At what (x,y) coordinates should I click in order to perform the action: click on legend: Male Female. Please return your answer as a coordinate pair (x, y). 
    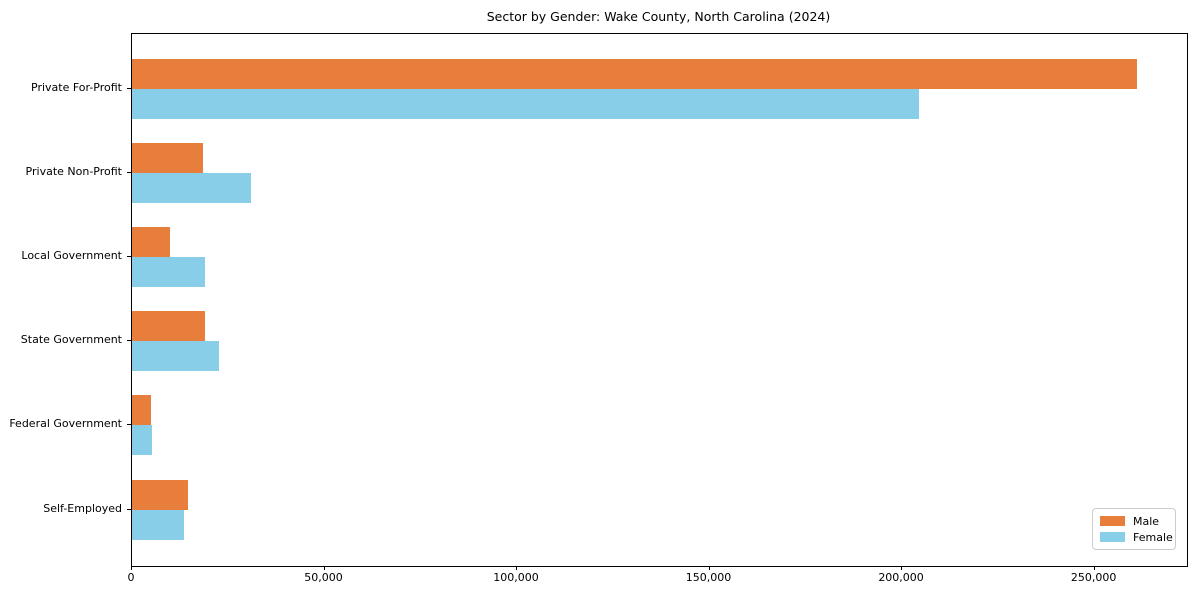
    Looking at the image, I should click on (1134, 529).